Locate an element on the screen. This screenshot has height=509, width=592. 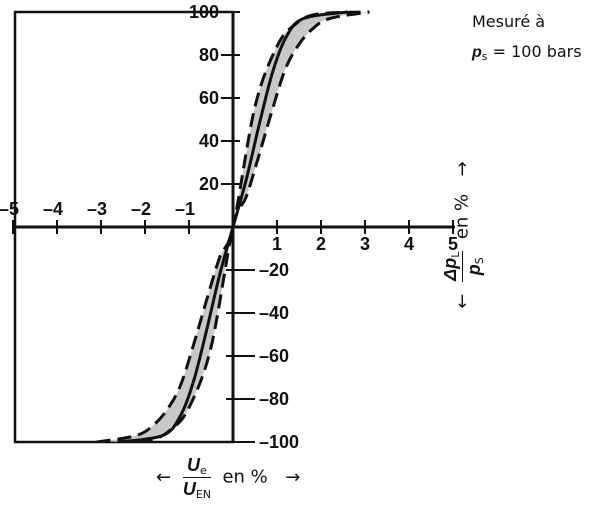
x-tick-label: –3 is located at coordinates (97, 209).